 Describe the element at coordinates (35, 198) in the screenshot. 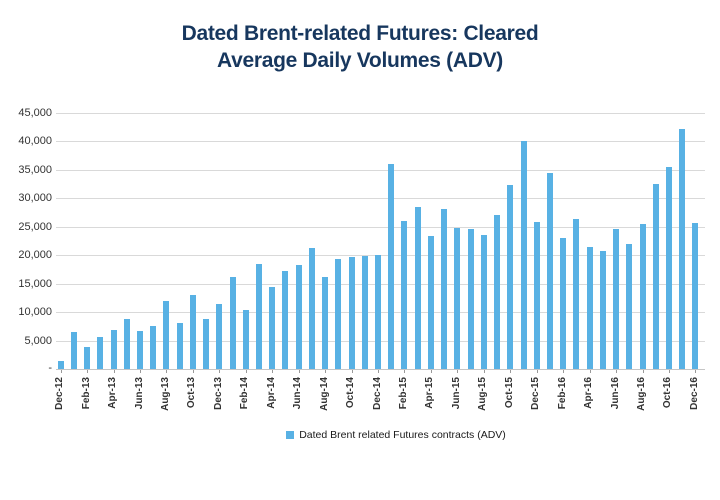

I see `y-axis-label: 30,000` at that location.